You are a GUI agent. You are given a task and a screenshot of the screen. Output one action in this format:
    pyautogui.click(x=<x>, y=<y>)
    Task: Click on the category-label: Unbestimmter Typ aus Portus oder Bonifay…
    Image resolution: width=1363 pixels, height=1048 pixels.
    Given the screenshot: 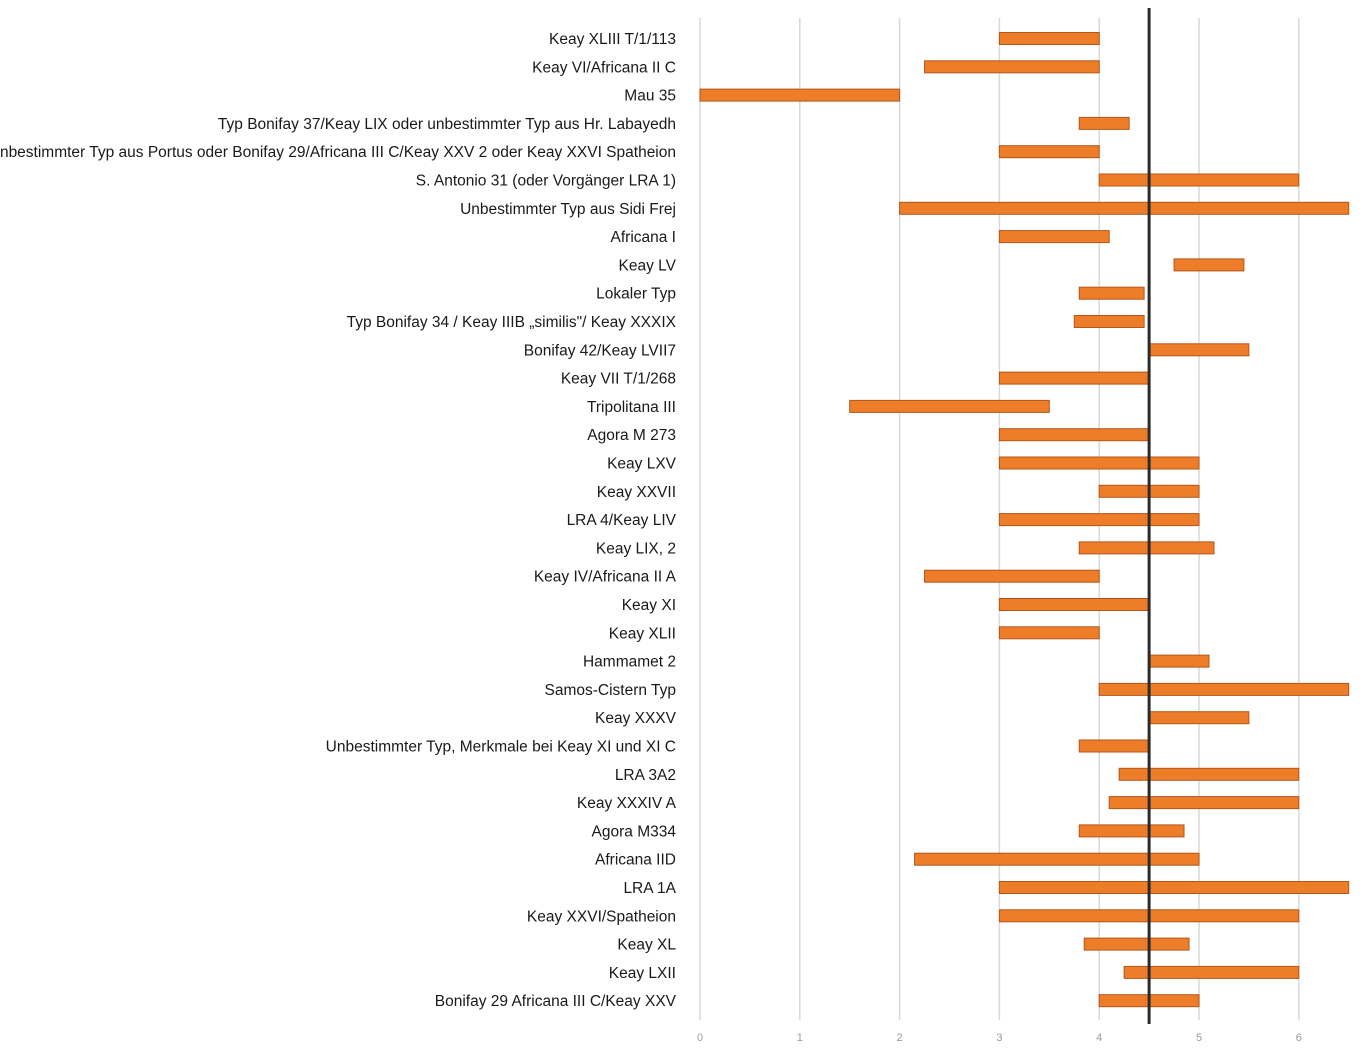 What is the action you would take?
    pyautogui.click(x=338, y=152)
    